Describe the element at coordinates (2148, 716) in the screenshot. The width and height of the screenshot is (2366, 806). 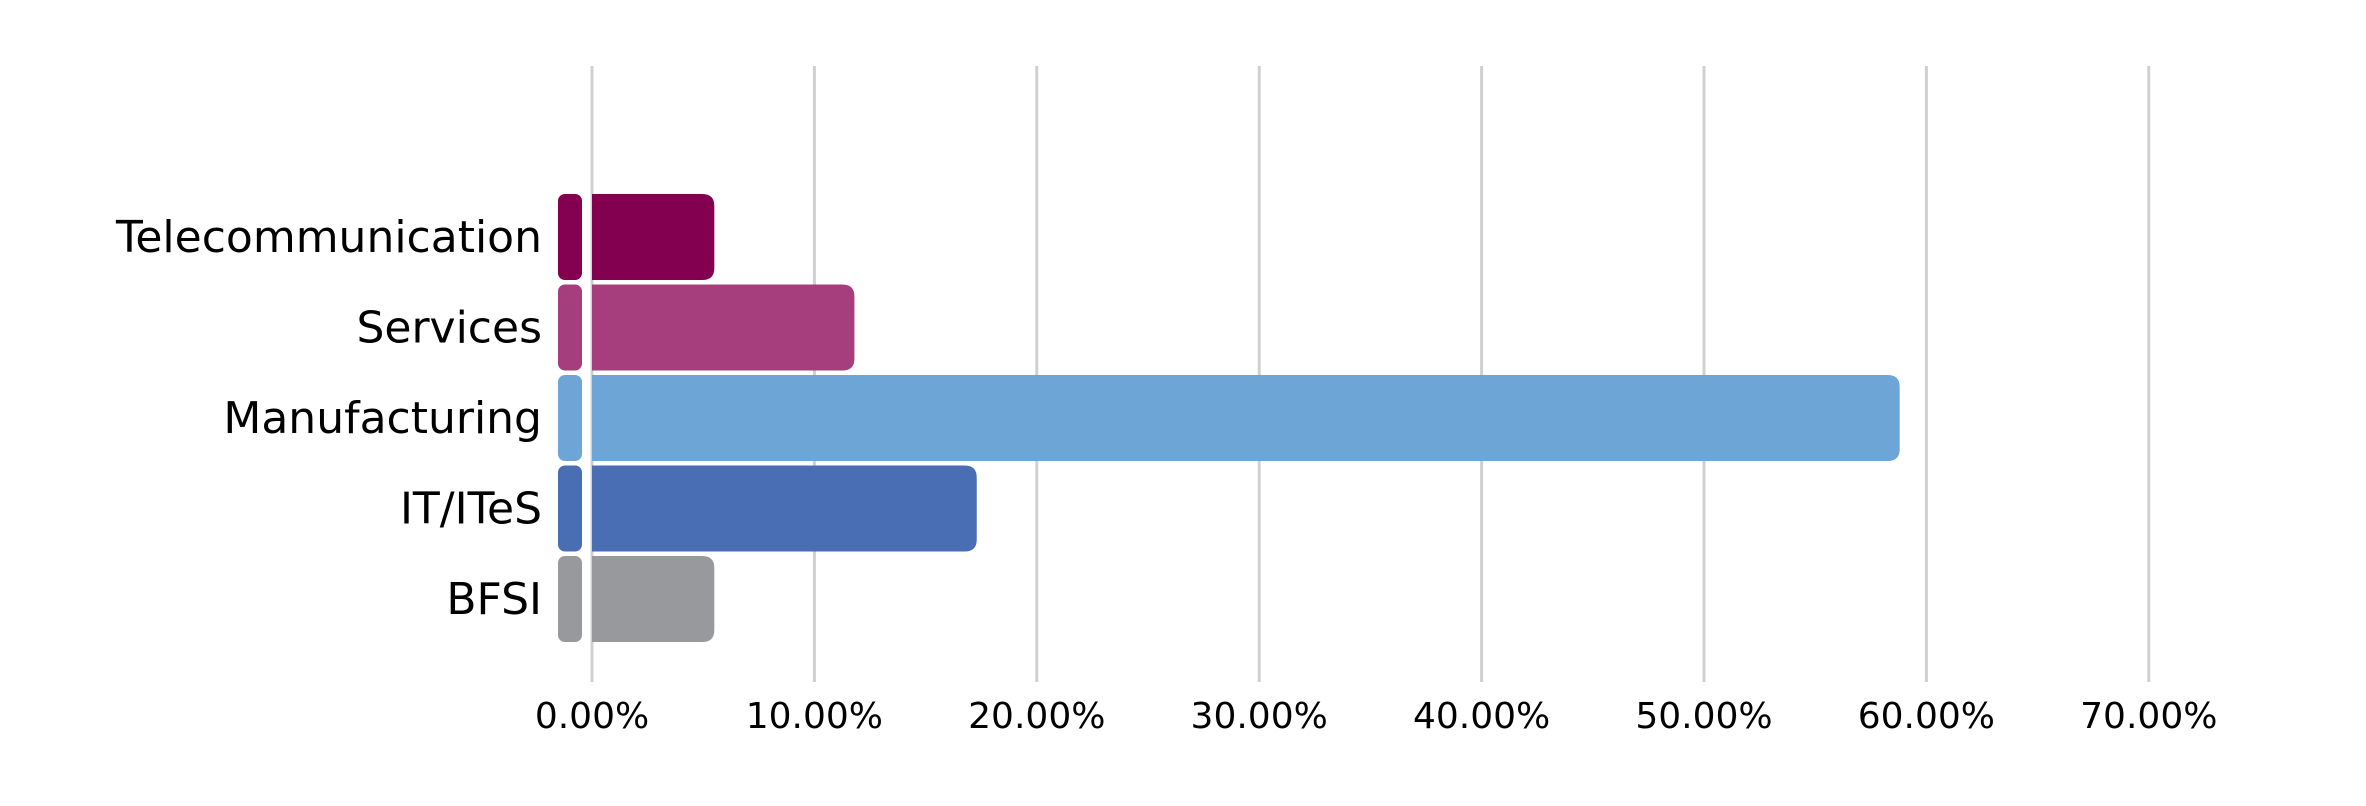
I see `x-tick-label: 70.00%` at that location.